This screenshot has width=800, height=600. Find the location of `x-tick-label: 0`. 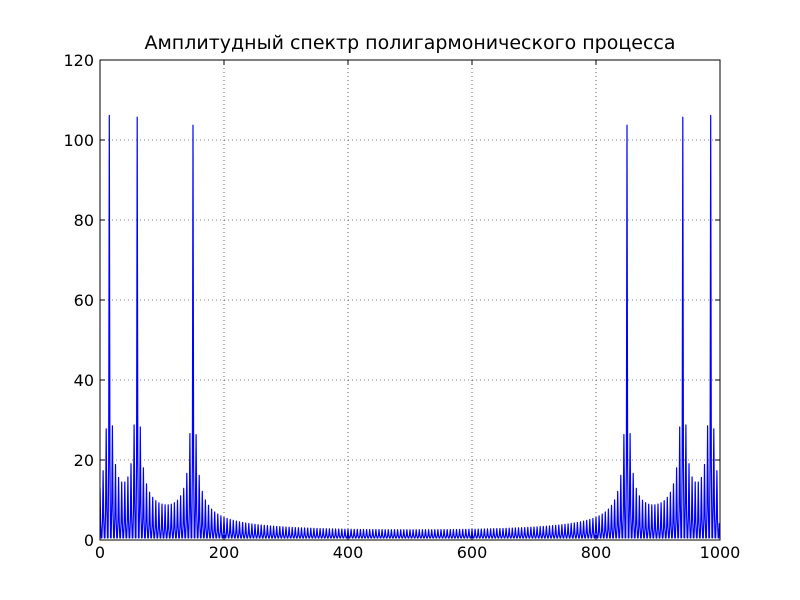

x-tick-label: 0 is located at coordinates (100, 552).